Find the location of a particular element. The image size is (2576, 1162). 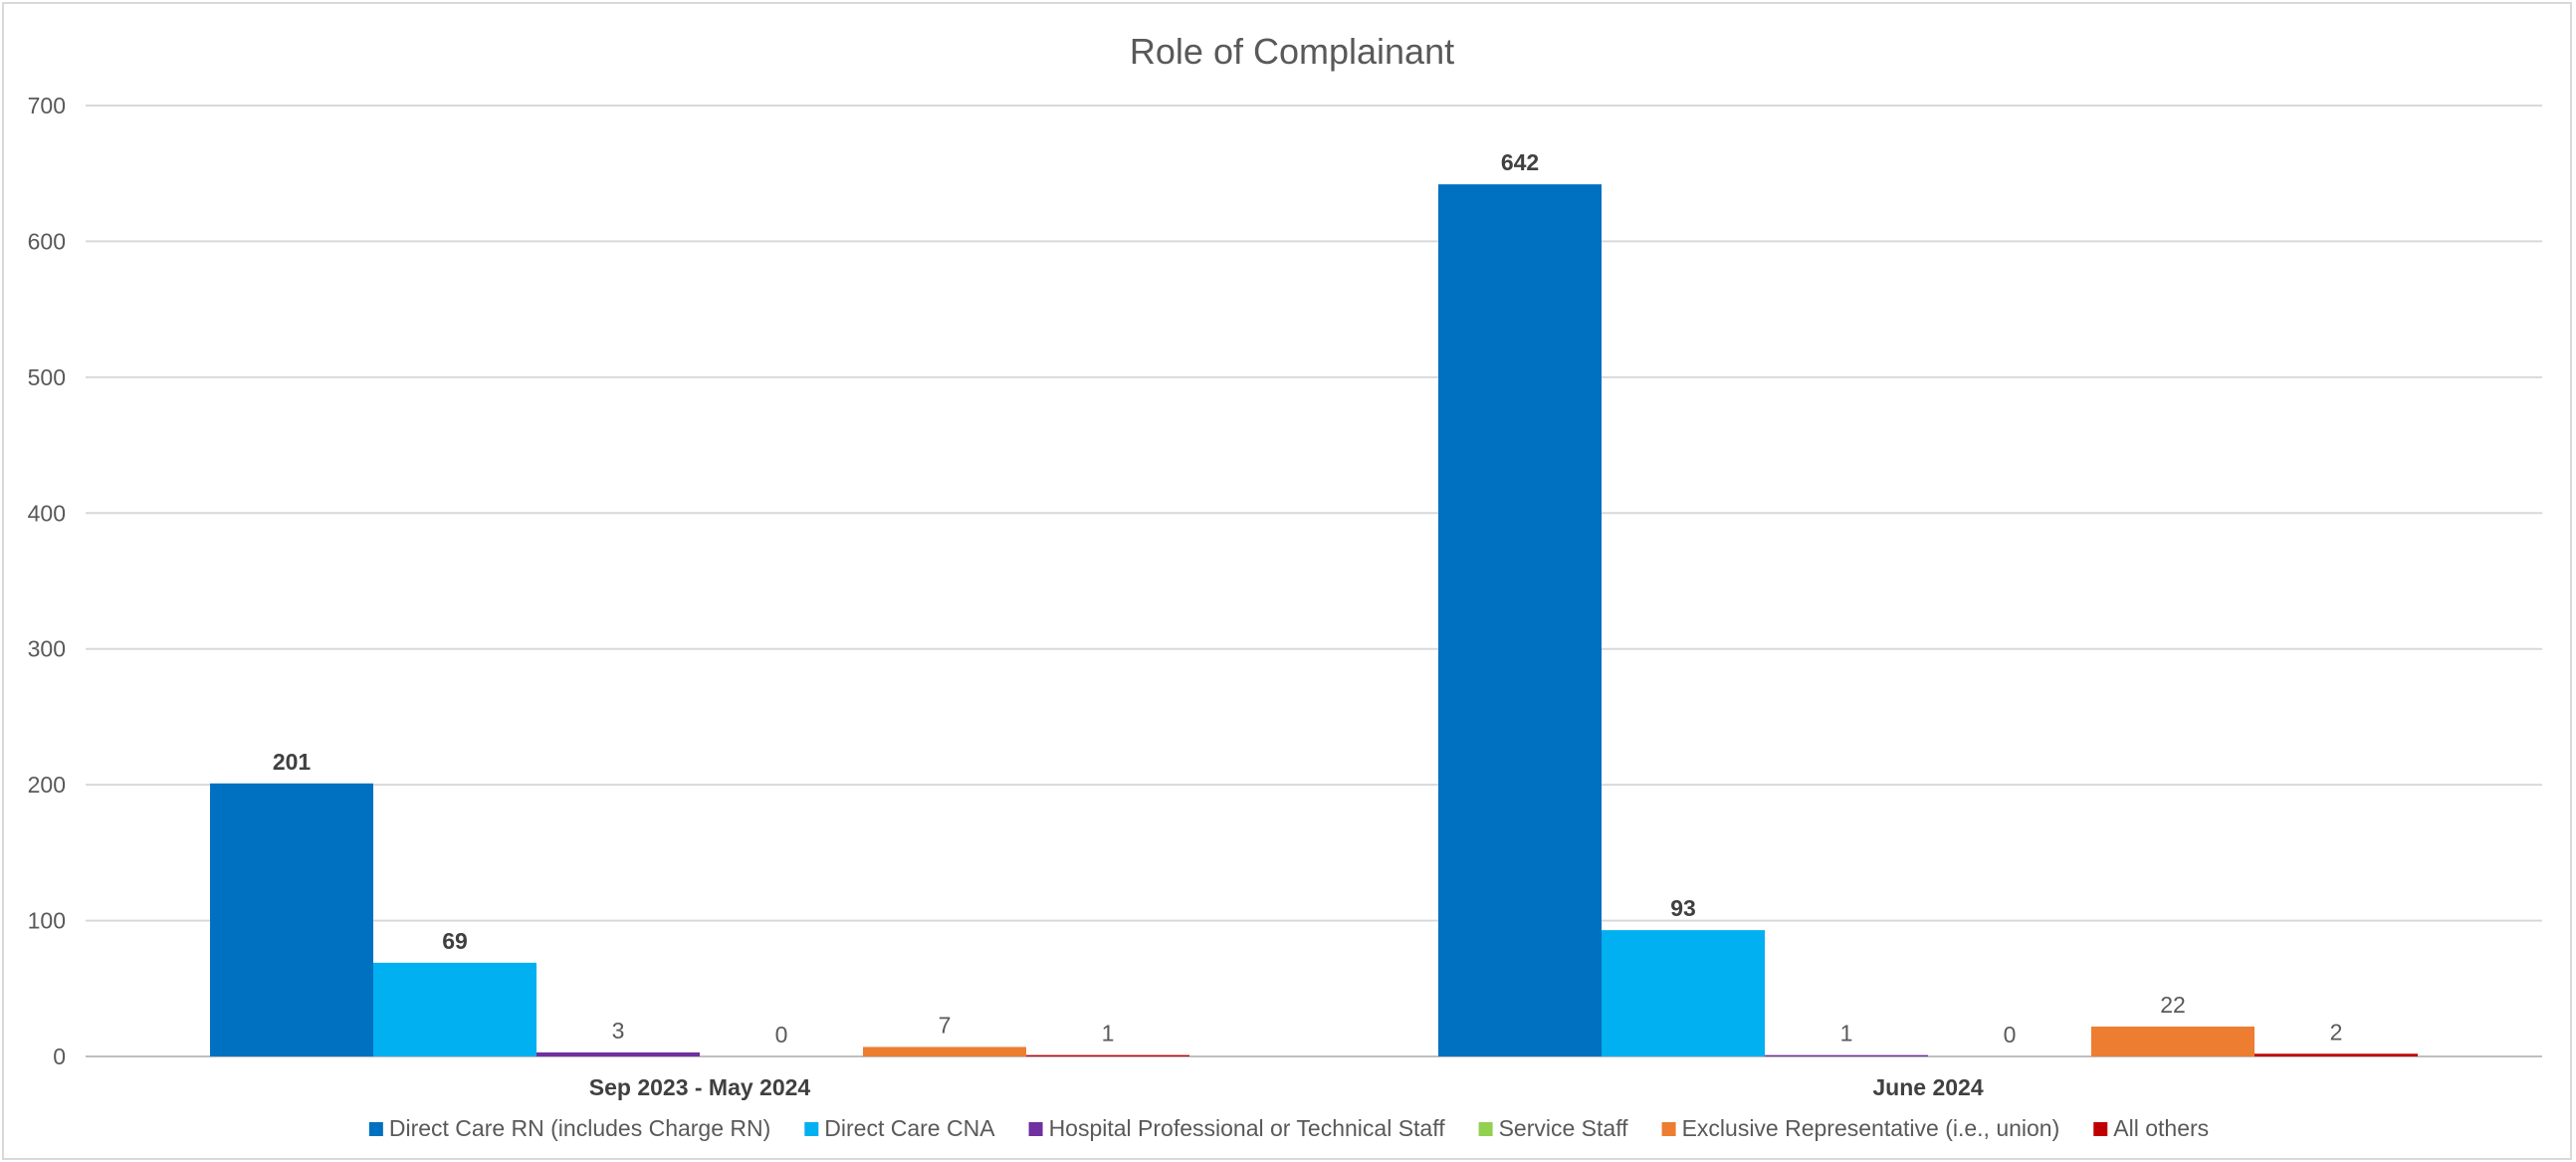

x-category-label: June 2024 is located at coordinates (1927, 1087).